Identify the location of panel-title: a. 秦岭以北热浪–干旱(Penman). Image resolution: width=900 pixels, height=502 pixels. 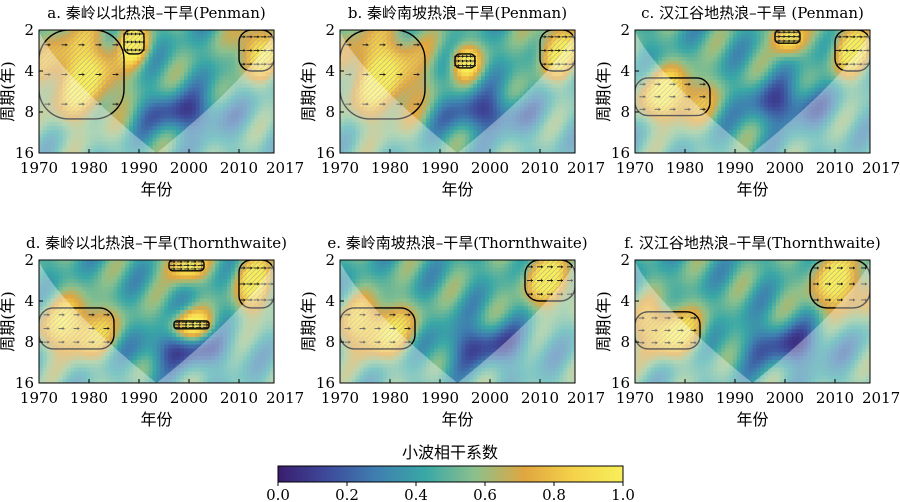
(156, 13).